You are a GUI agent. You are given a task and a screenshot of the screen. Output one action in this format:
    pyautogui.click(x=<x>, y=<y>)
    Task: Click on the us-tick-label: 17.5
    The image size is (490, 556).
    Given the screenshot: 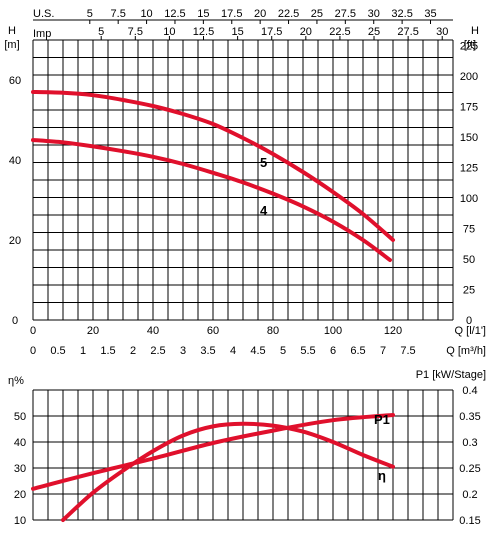 What is the action you would take?
    pyautogui.click(x=231, y=14)
    